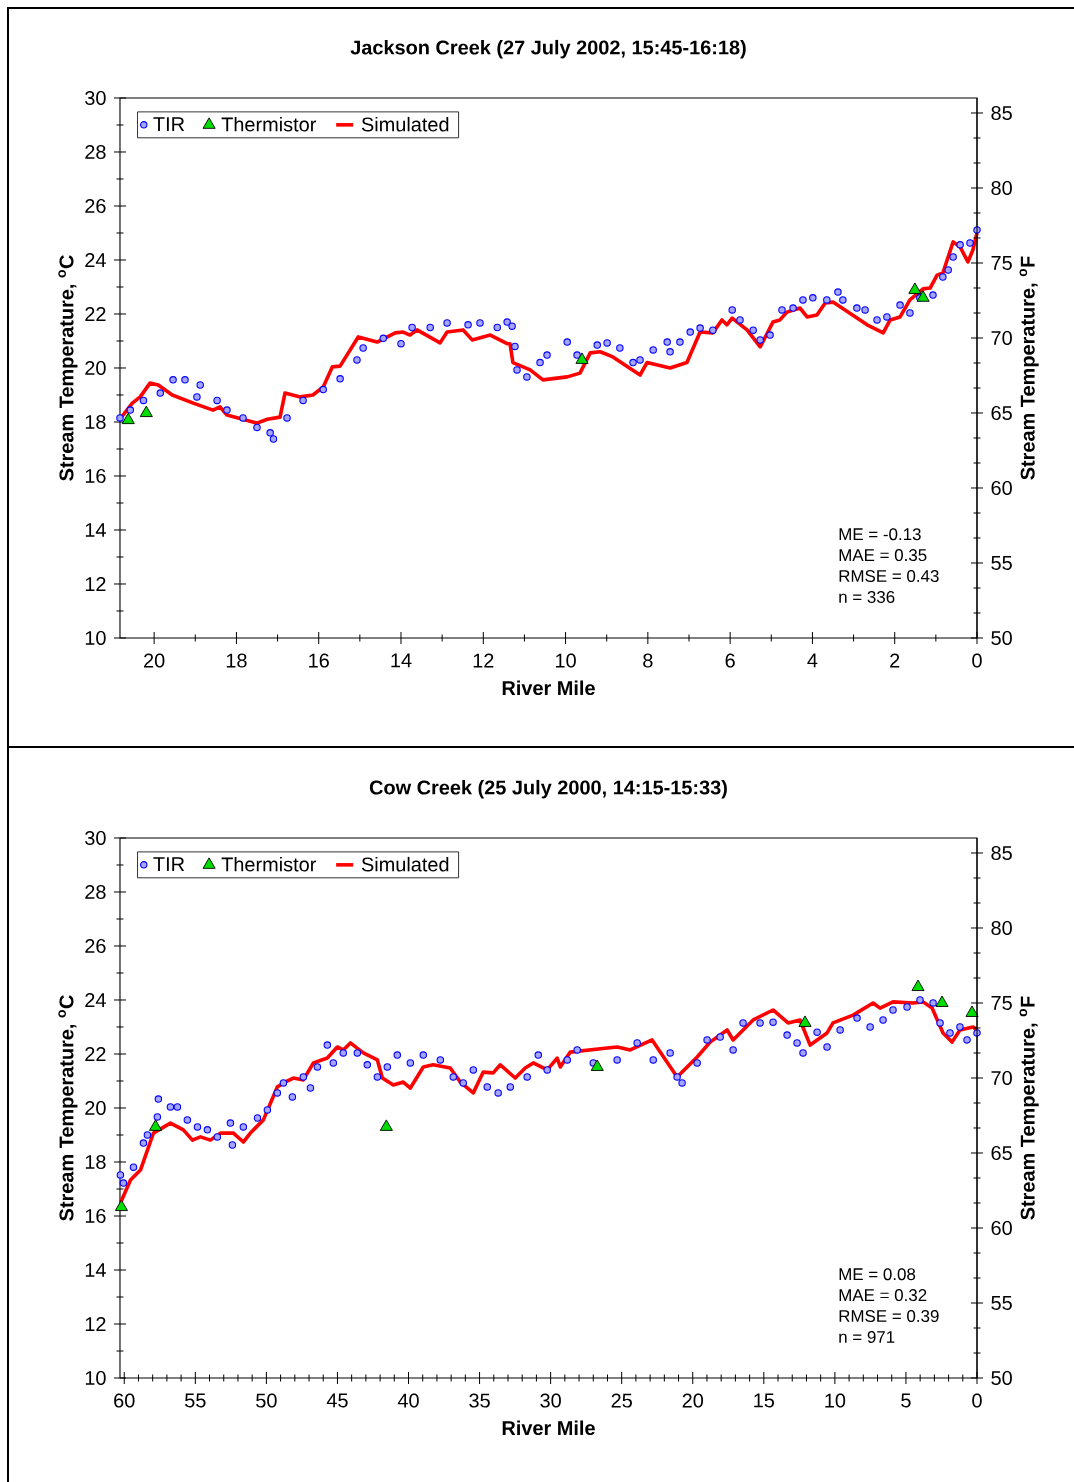 The width and height of the screenshot is (1074, 1482). Describe the element at coordinates (236, 660) in the screenshot. I see `x-tick-label: 18` at that location.